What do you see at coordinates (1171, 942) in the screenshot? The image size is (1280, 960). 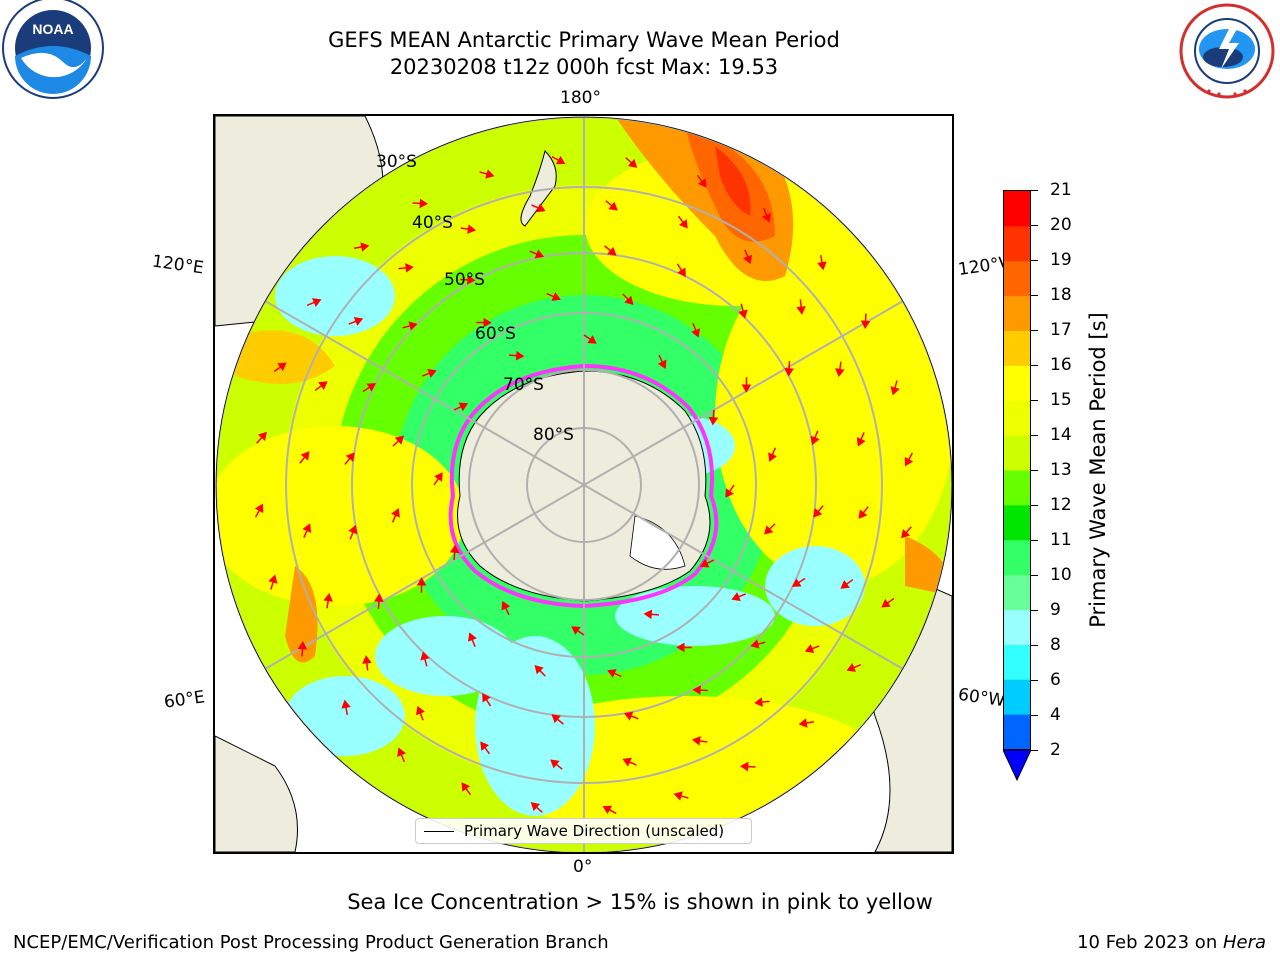 I see `footer-date: 10 Feb 2023 on Hera` at bounding box center [1171, 942].